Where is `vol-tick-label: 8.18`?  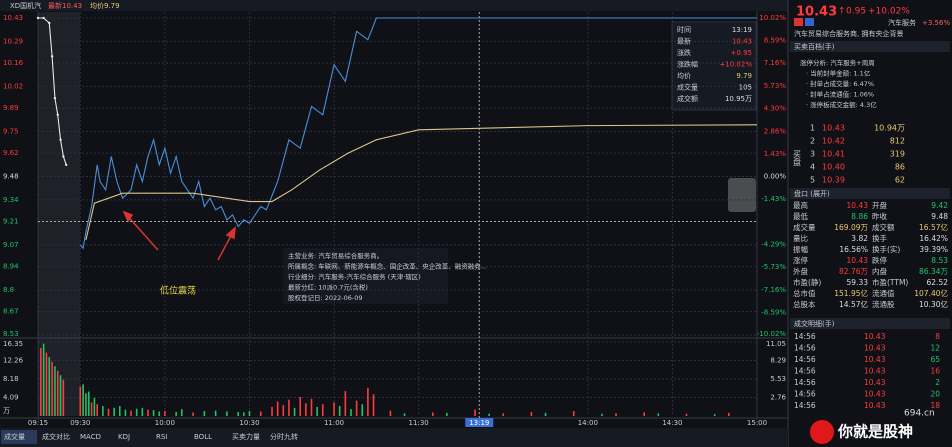
vol-tick-label: 8.18 is located at coordinates (11, 379).